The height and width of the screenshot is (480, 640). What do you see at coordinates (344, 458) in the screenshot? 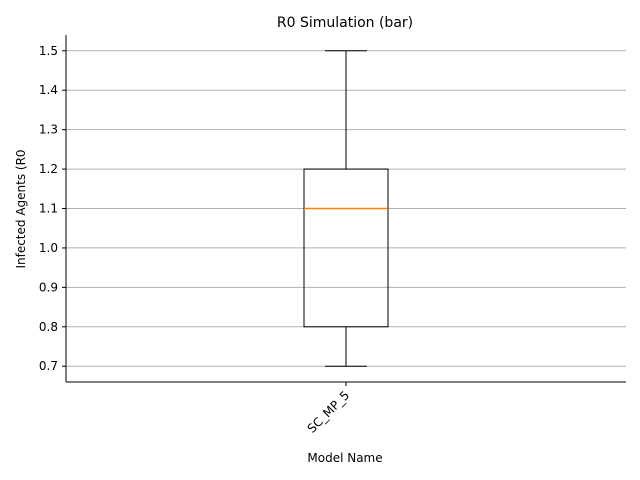
I see `x-axis-label: Model Name` at bounding box center [344, 458].